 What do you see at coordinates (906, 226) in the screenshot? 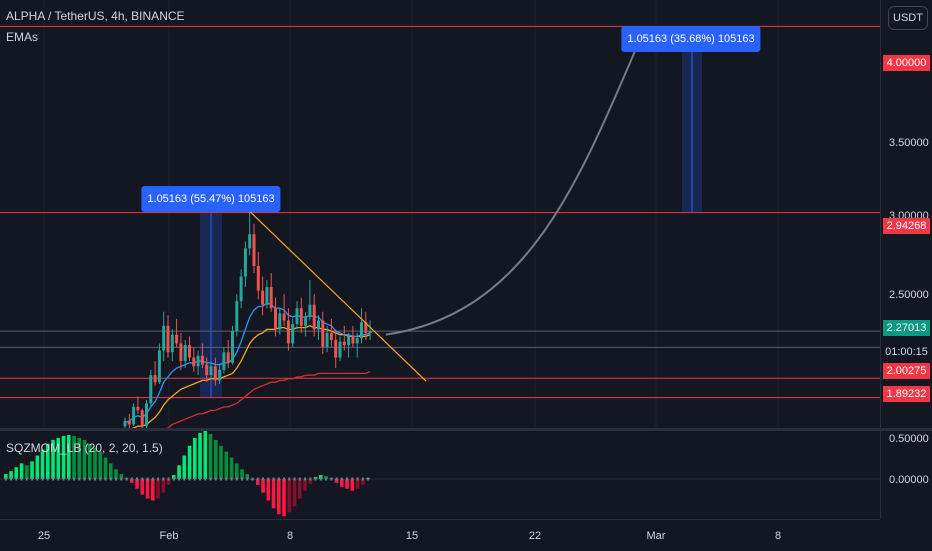
I see `resistance-price-badge: 2.94268` at bounding box center [906, 226].